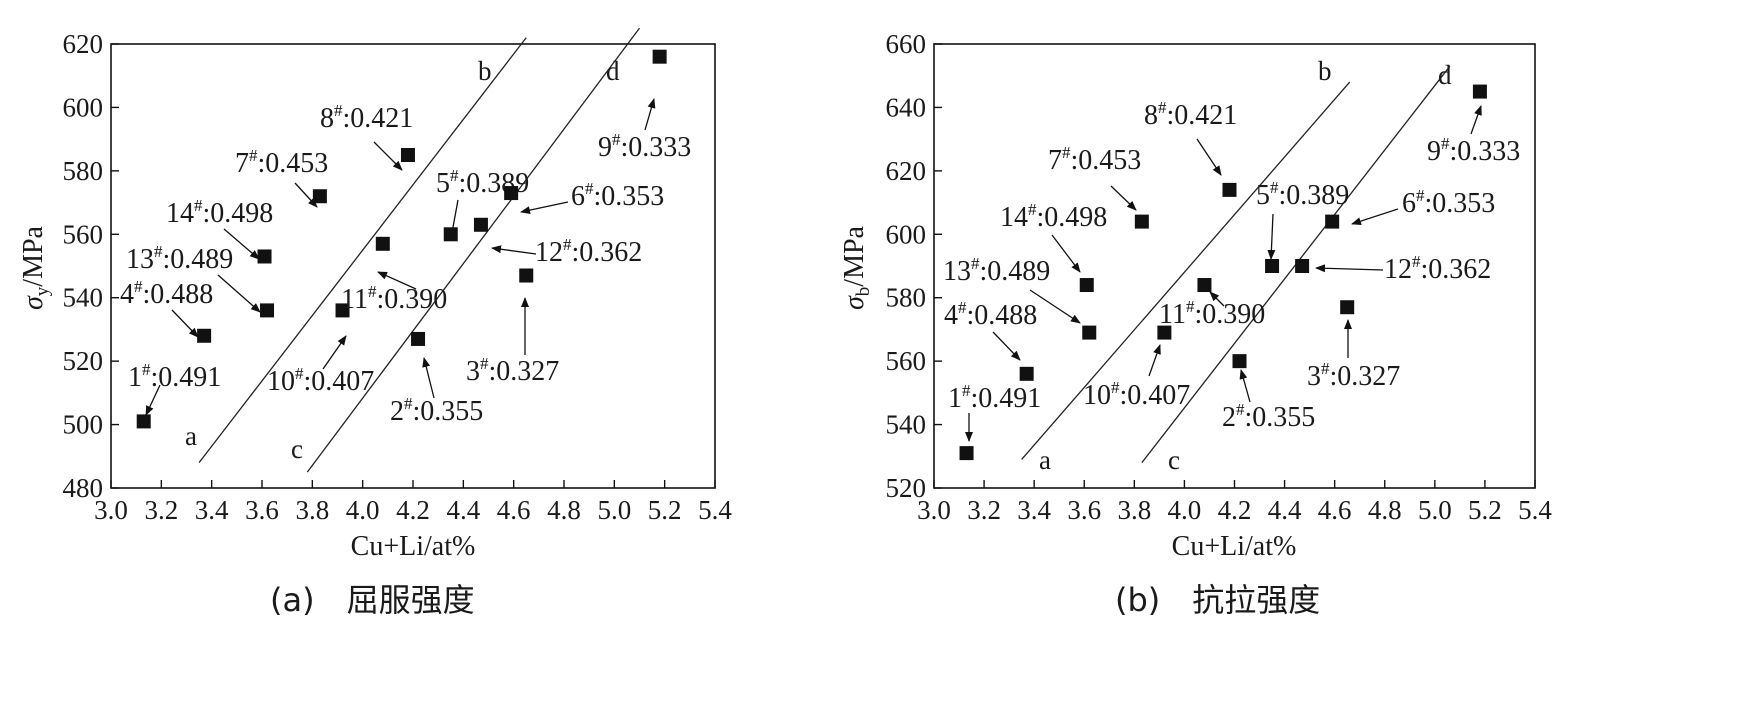 The height and width of the screenshot is (710, 1743). Describe the element at coordinates (1045, 460) in the screenshot. I see `line-label-a: a` at that location.